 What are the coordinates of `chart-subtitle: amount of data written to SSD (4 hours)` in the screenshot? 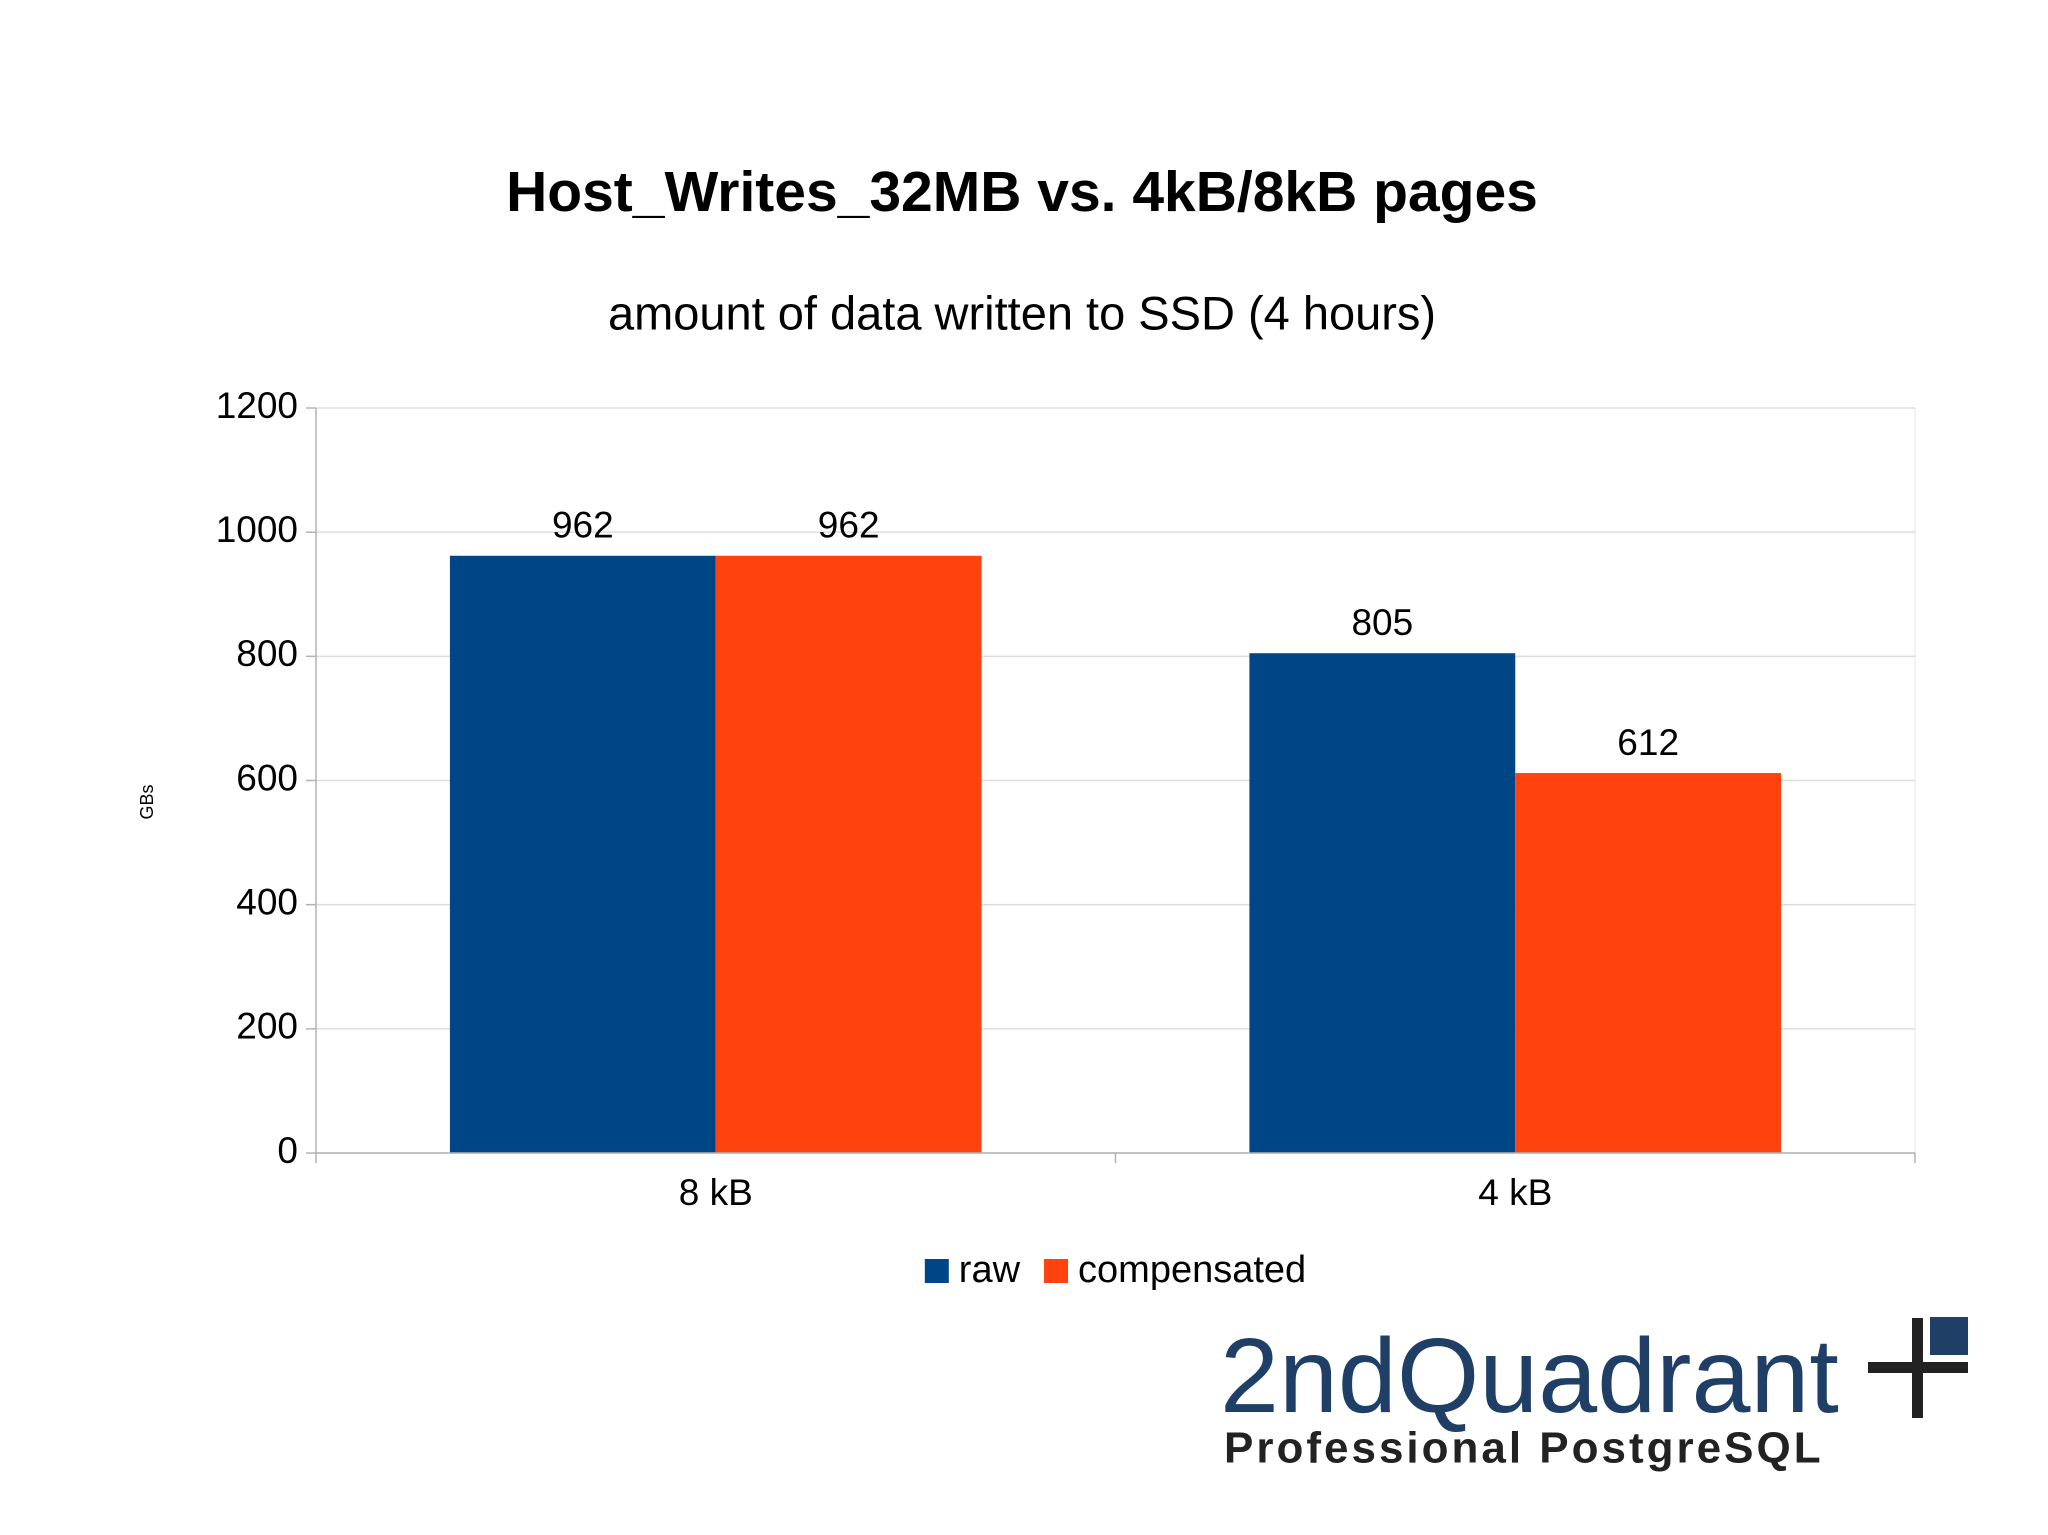 It's located at (1022, 312).